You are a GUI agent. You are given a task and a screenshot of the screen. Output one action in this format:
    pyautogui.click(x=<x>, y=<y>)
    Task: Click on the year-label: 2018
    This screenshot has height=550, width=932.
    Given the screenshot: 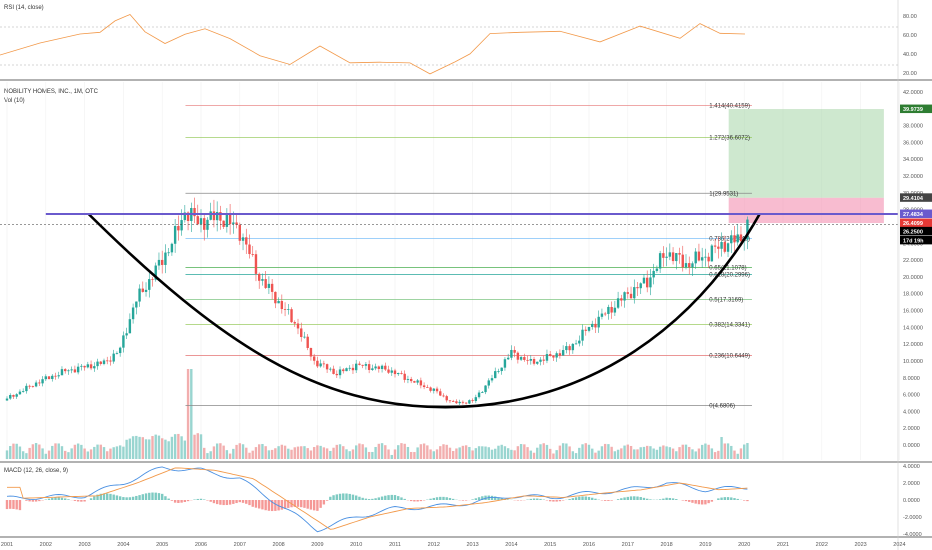 What is the action you would take?
    pyautogui.click(x=666, y=545)
    